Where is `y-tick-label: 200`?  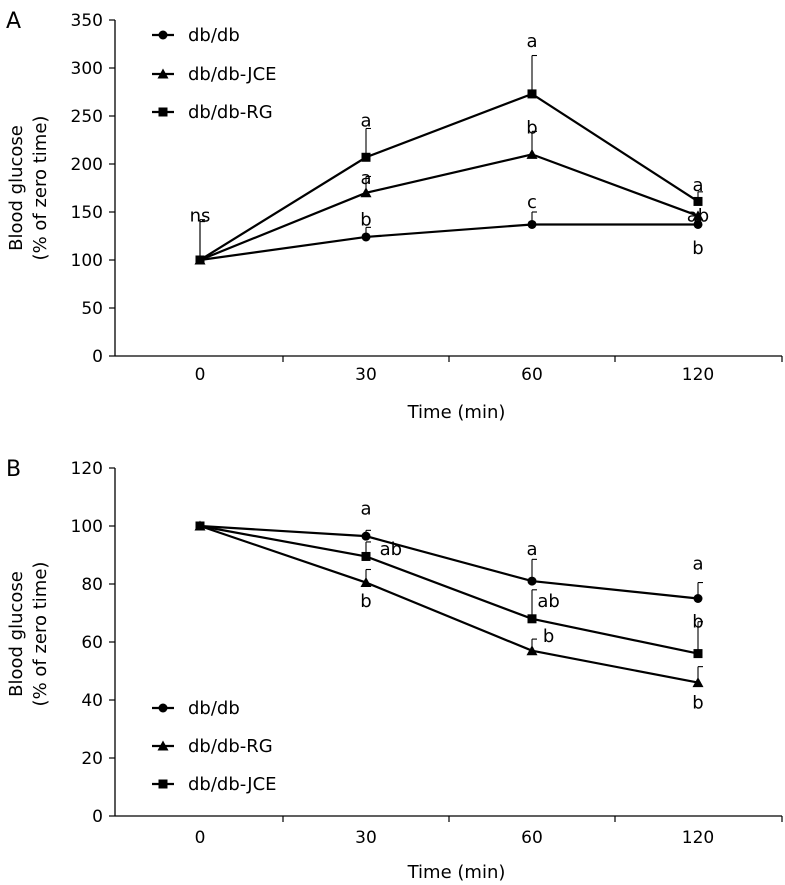 y-tick-label: 200 is located at coordinates (87, 165).